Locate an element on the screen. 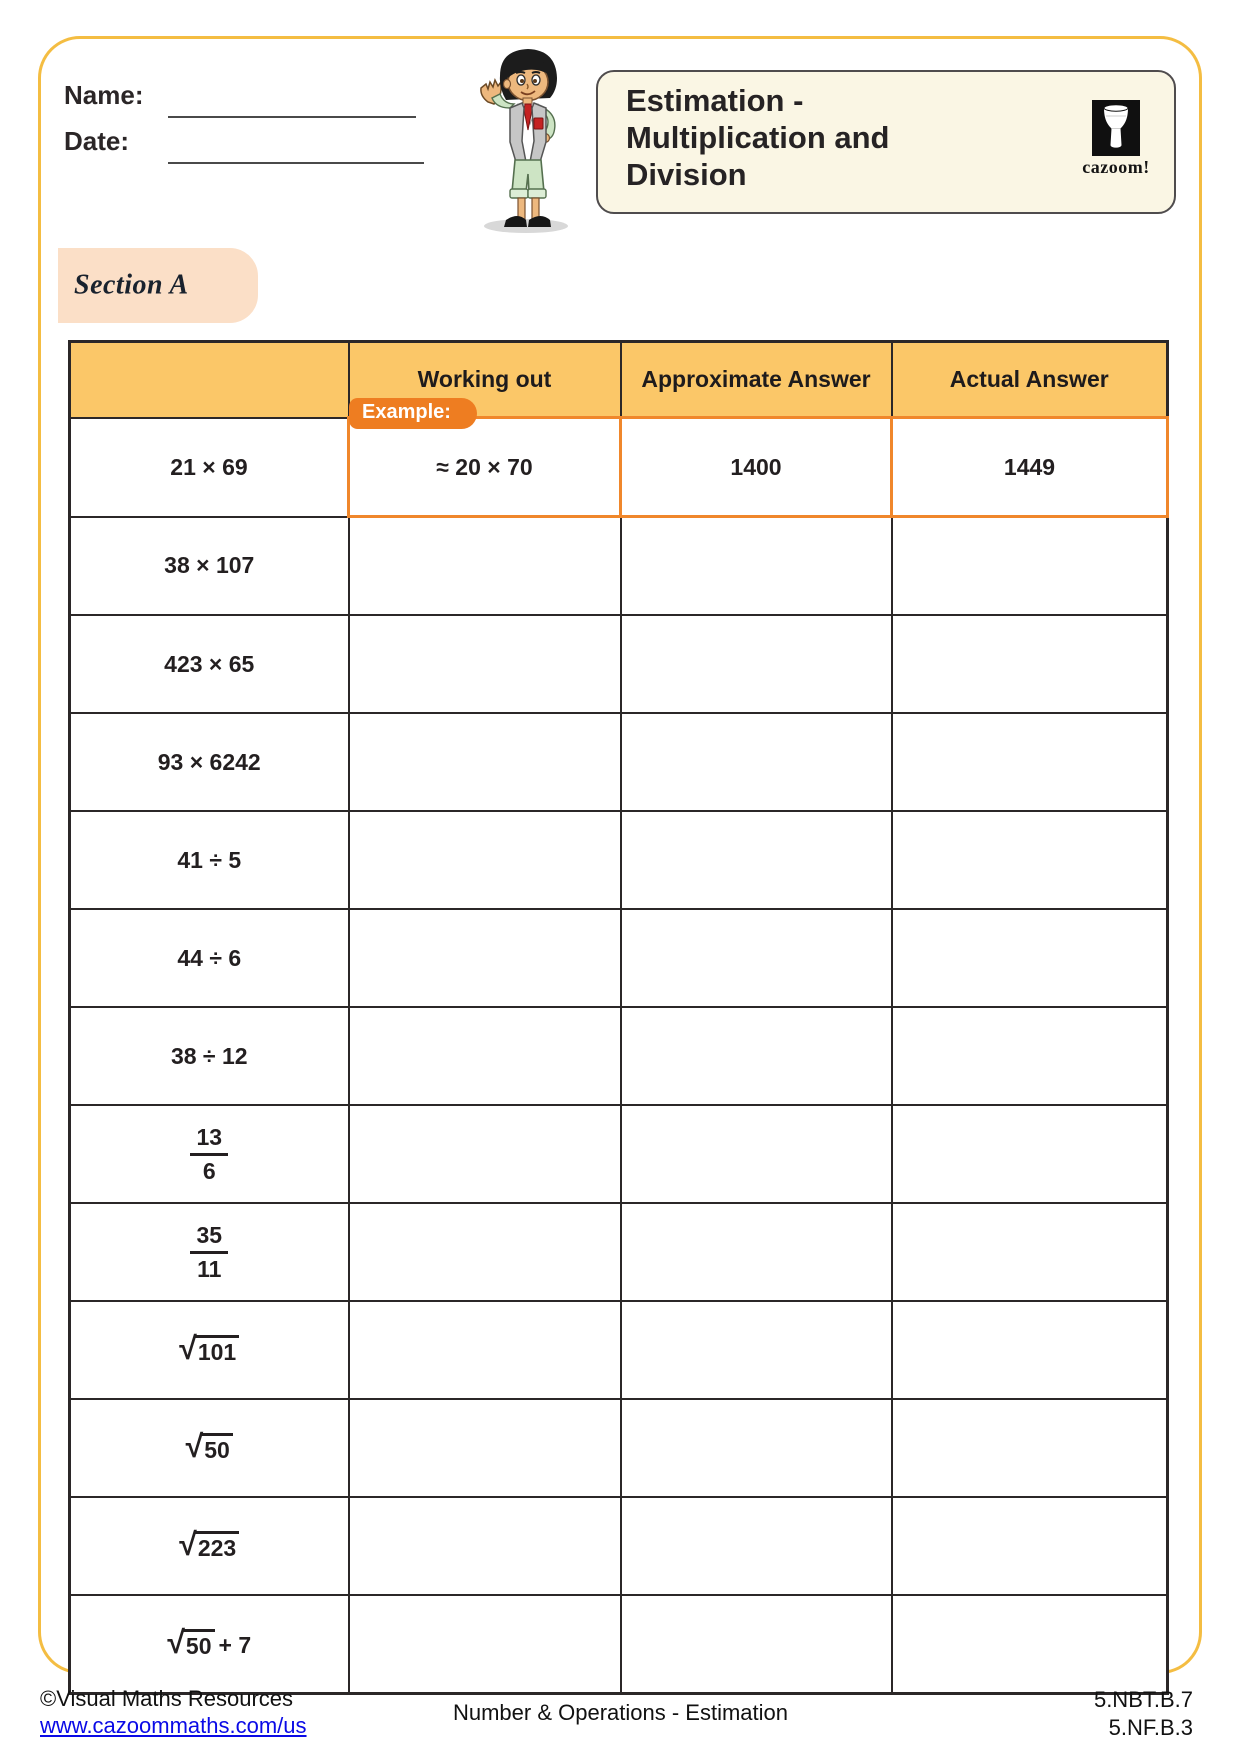 The image size is (1241, 1754). expression-cell: 13 6 is located at coordinates (209, 1154).